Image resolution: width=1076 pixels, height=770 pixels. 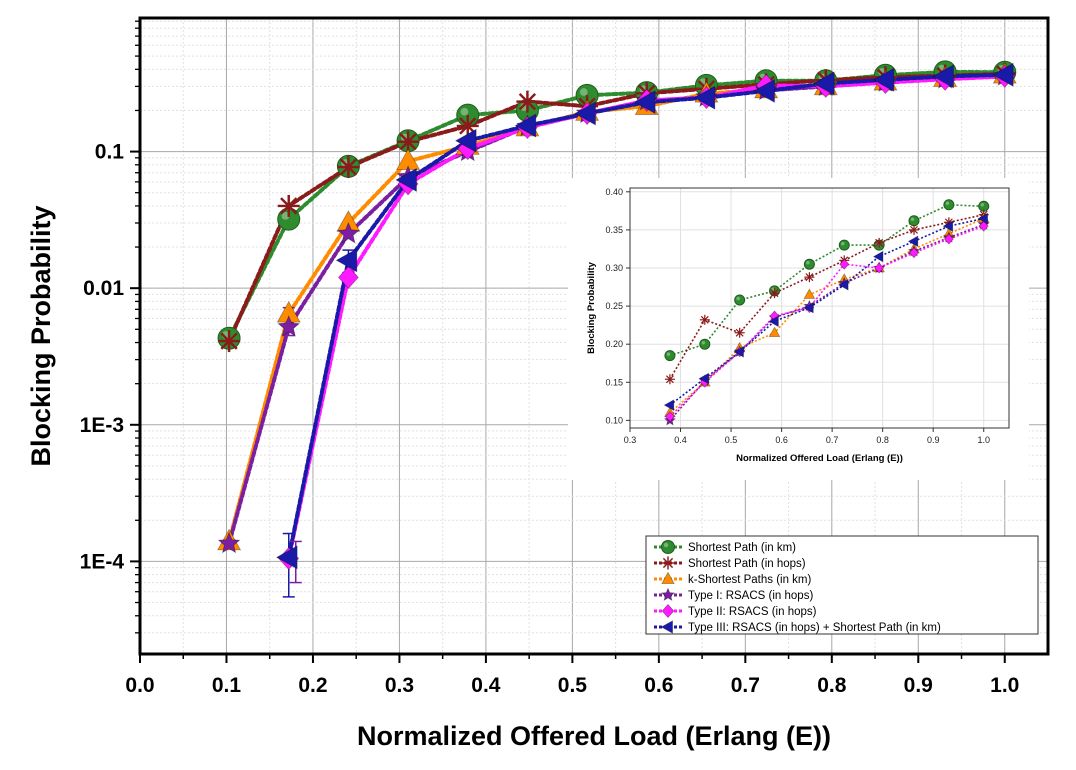 I want to click on legend-item-type-ii-rsacs-in-hops: Type II: RSACS (in hops), so click(x=735, y=611).